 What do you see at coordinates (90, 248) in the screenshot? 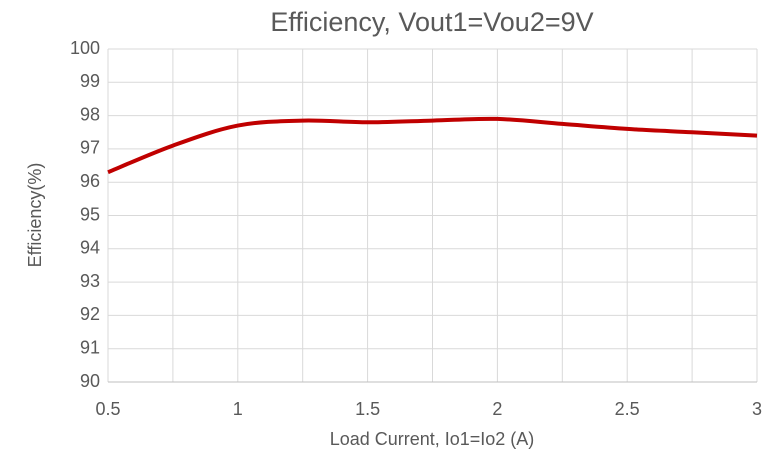
I see `y-tick-label: 94` at bounding box center [90, 248].